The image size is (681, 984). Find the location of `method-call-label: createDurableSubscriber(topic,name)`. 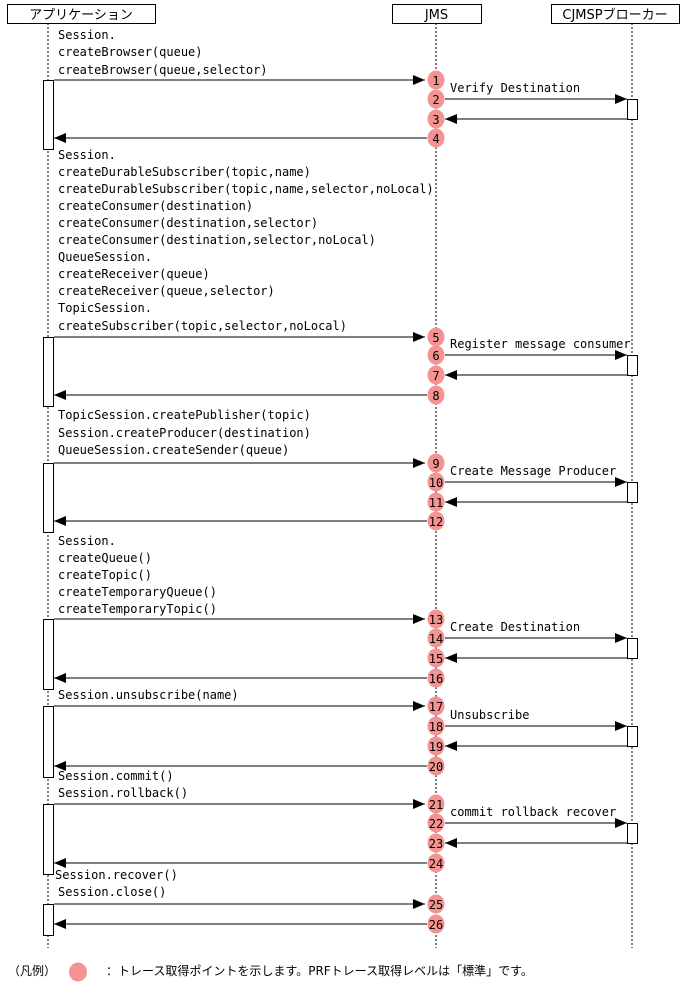

method-call-label: createDurableSubscriber(topic,name) is located at coordinates (184, 172).